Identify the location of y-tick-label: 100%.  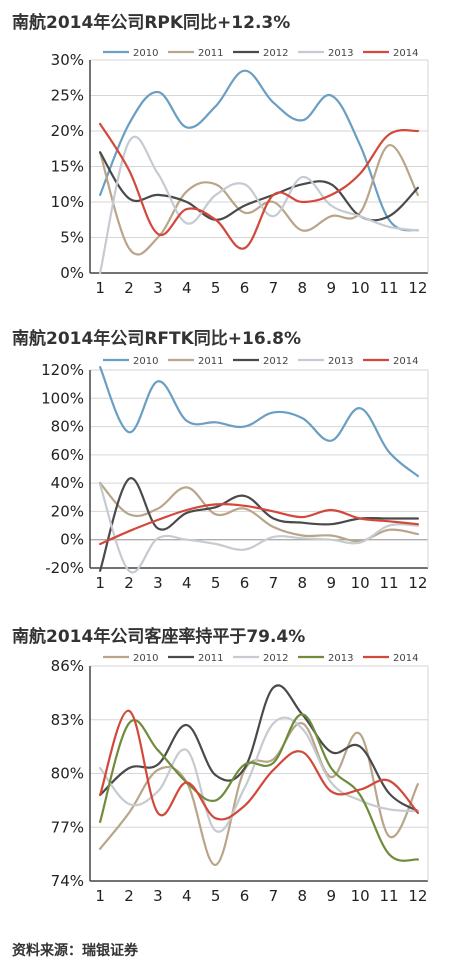
(62, 398).